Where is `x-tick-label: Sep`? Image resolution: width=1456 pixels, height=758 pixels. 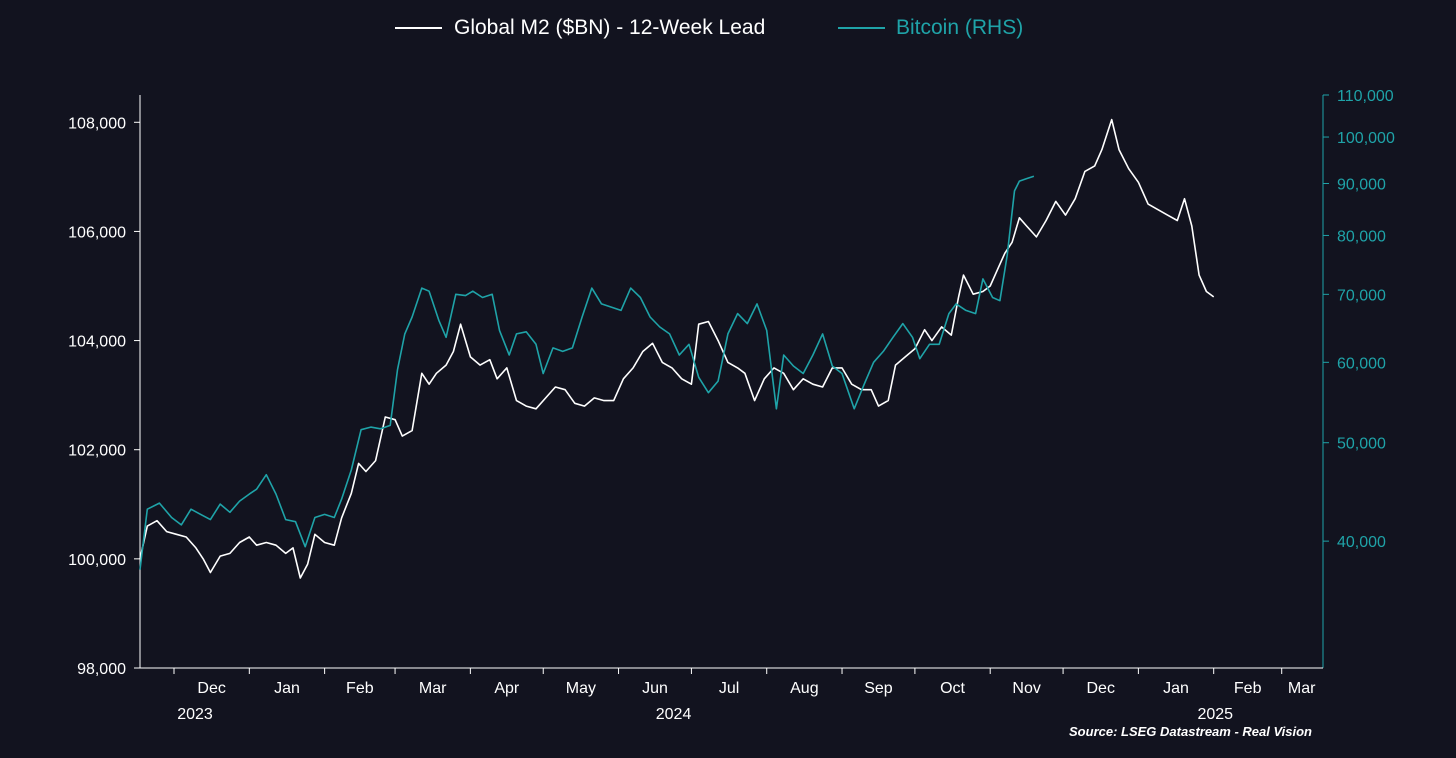 x-tick-label: Sep is located at coordinates (878, 688).